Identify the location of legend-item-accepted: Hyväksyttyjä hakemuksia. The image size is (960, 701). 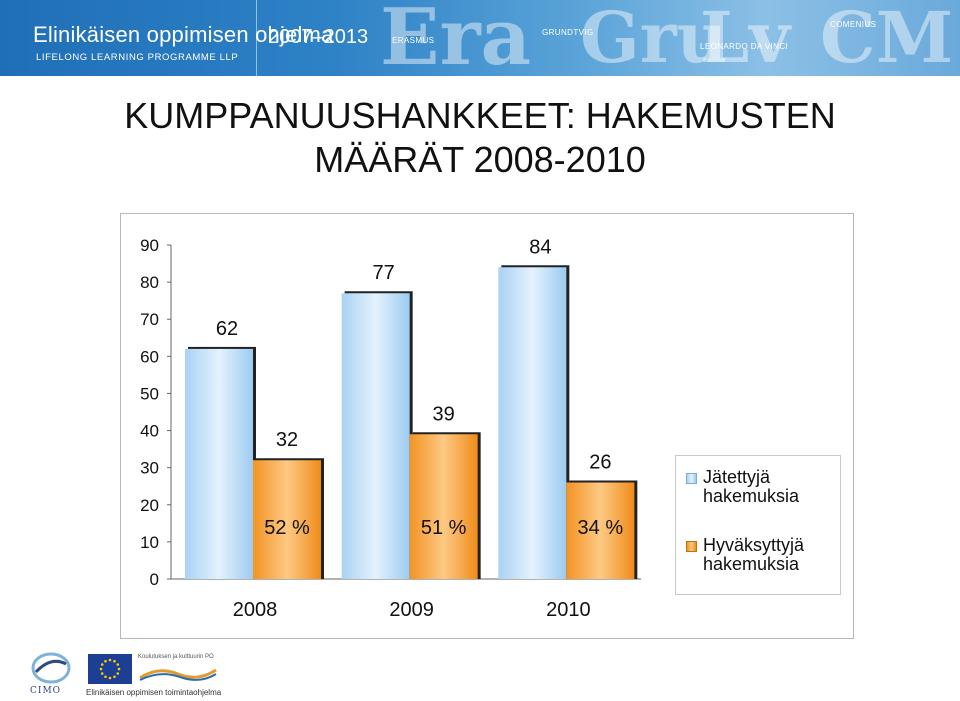
(759, 555).